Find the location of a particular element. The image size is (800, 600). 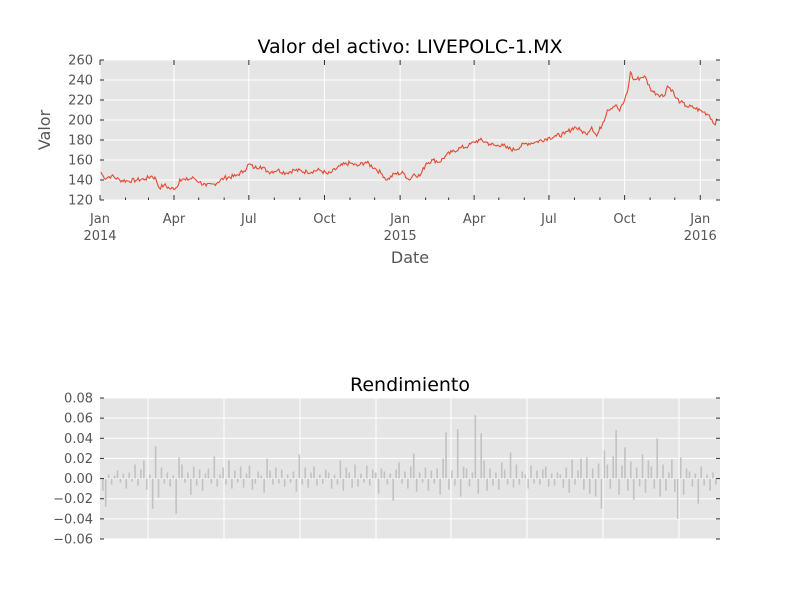

price-x-tick-label: Oct is located at coordinates (624, 219).